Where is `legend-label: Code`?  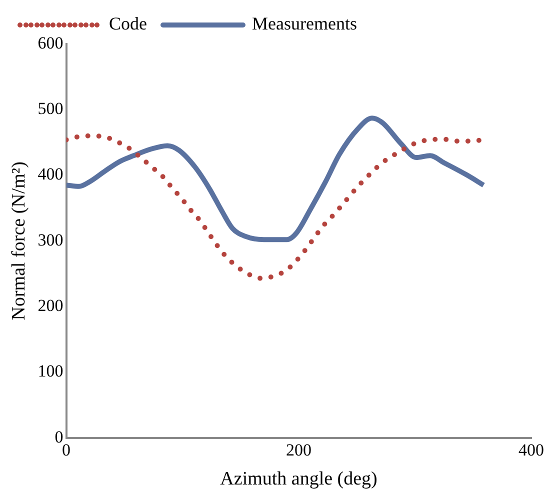 legend-label: Code is located at coordinates (128, 24).